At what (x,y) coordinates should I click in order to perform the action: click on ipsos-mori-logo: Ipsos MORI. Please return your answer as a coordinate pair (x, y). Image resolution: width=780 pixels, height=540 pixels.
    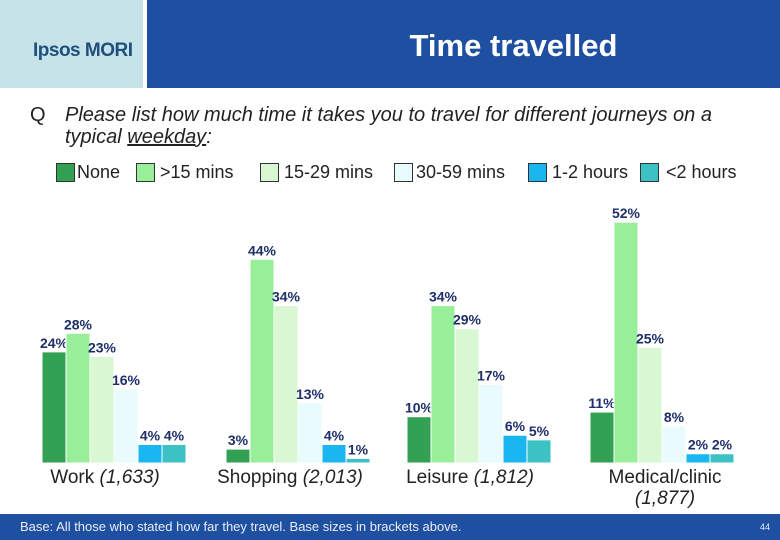
    Looking at the image, I should click on (83, 50).